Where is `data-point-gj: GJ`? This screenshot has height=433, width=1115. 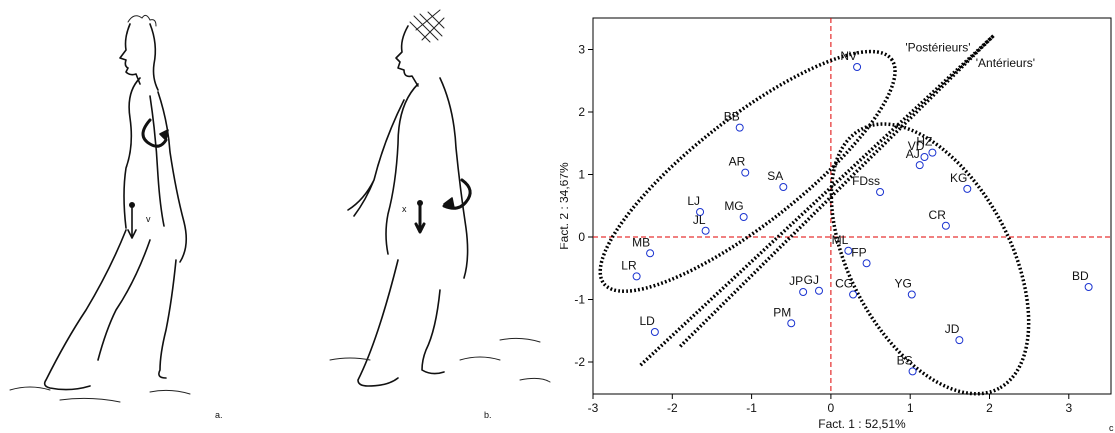 data-point-gj: GJ is located at coordinates (814, 284).